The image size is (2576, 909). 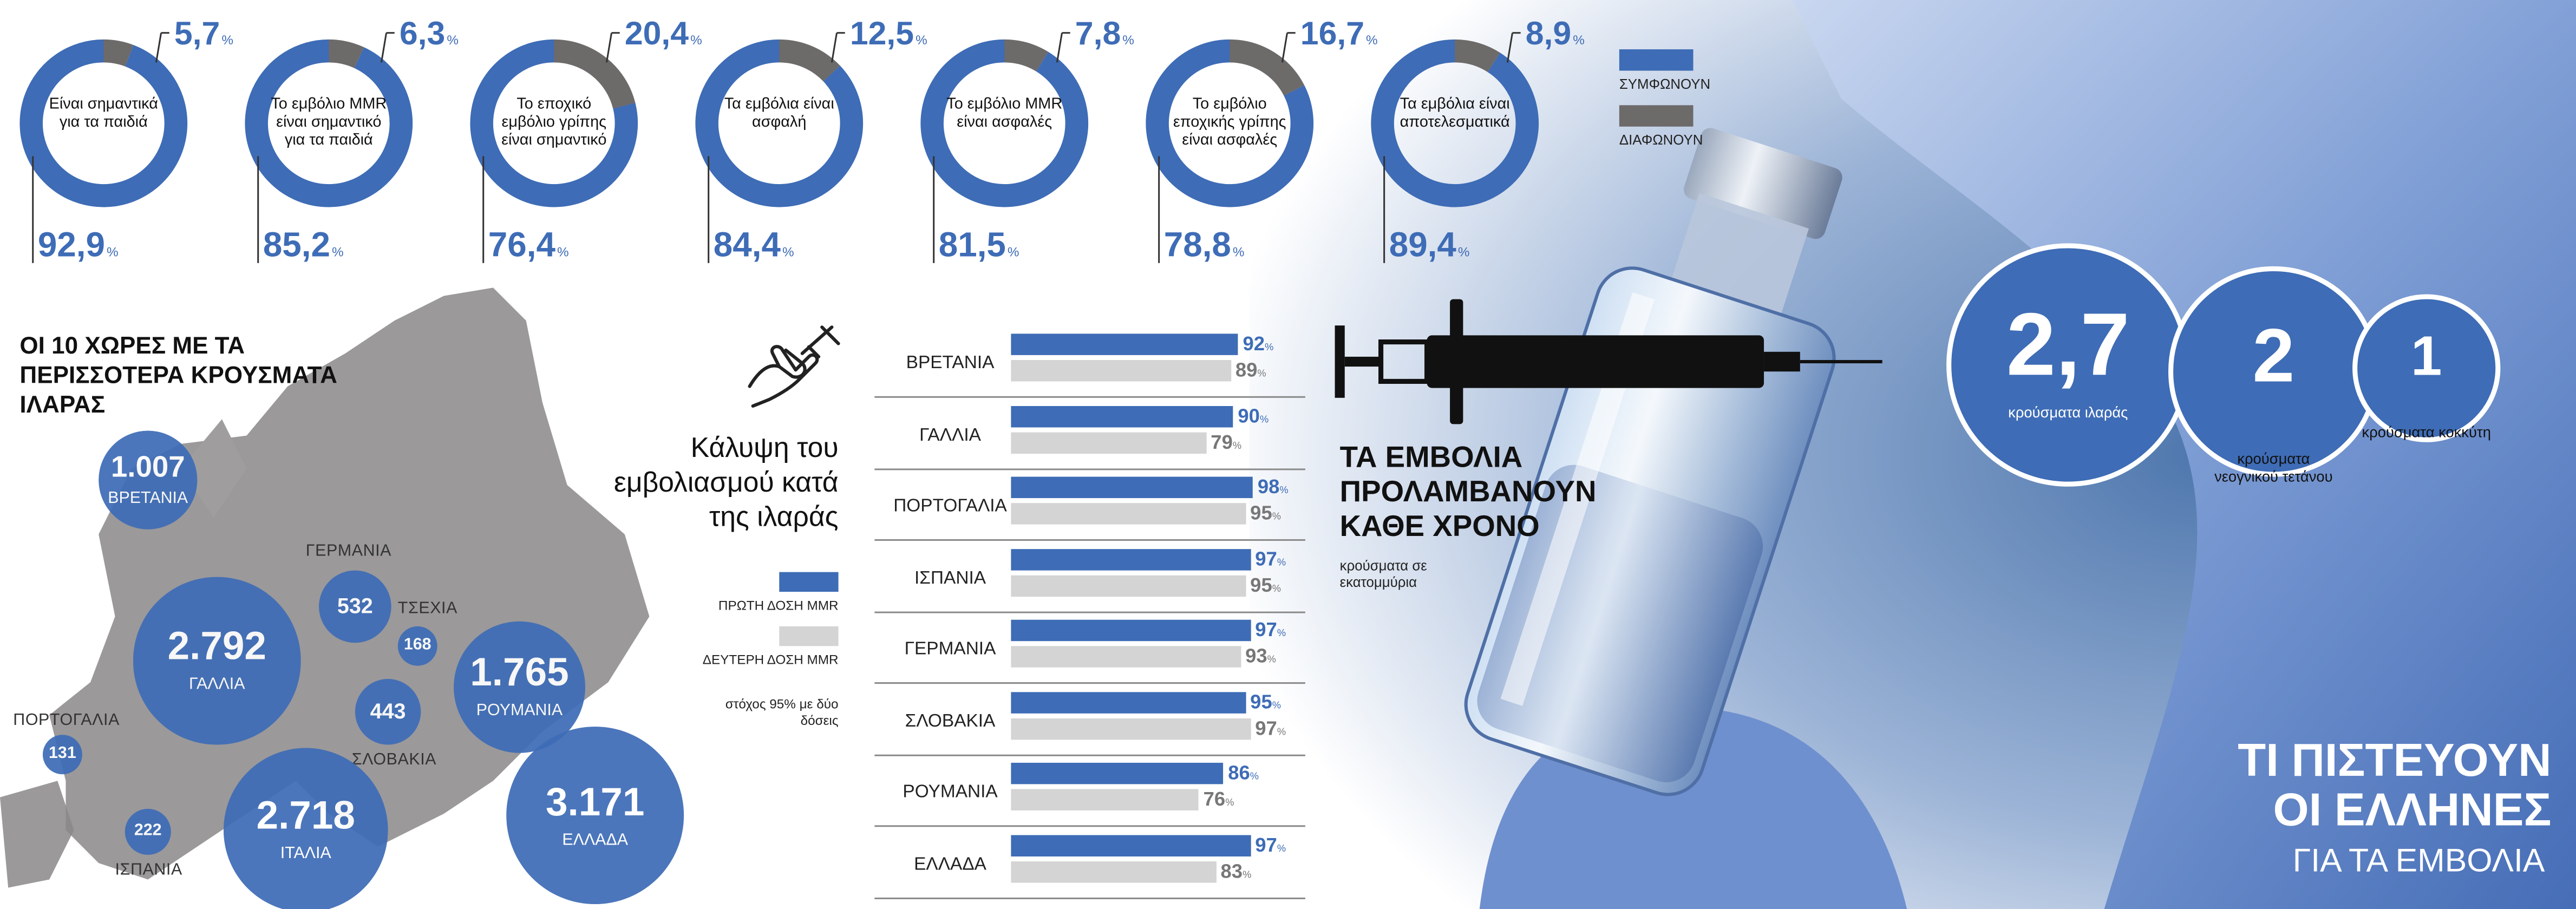 I want to click on agree-value: 85,2%, so click(x=303, y=246).